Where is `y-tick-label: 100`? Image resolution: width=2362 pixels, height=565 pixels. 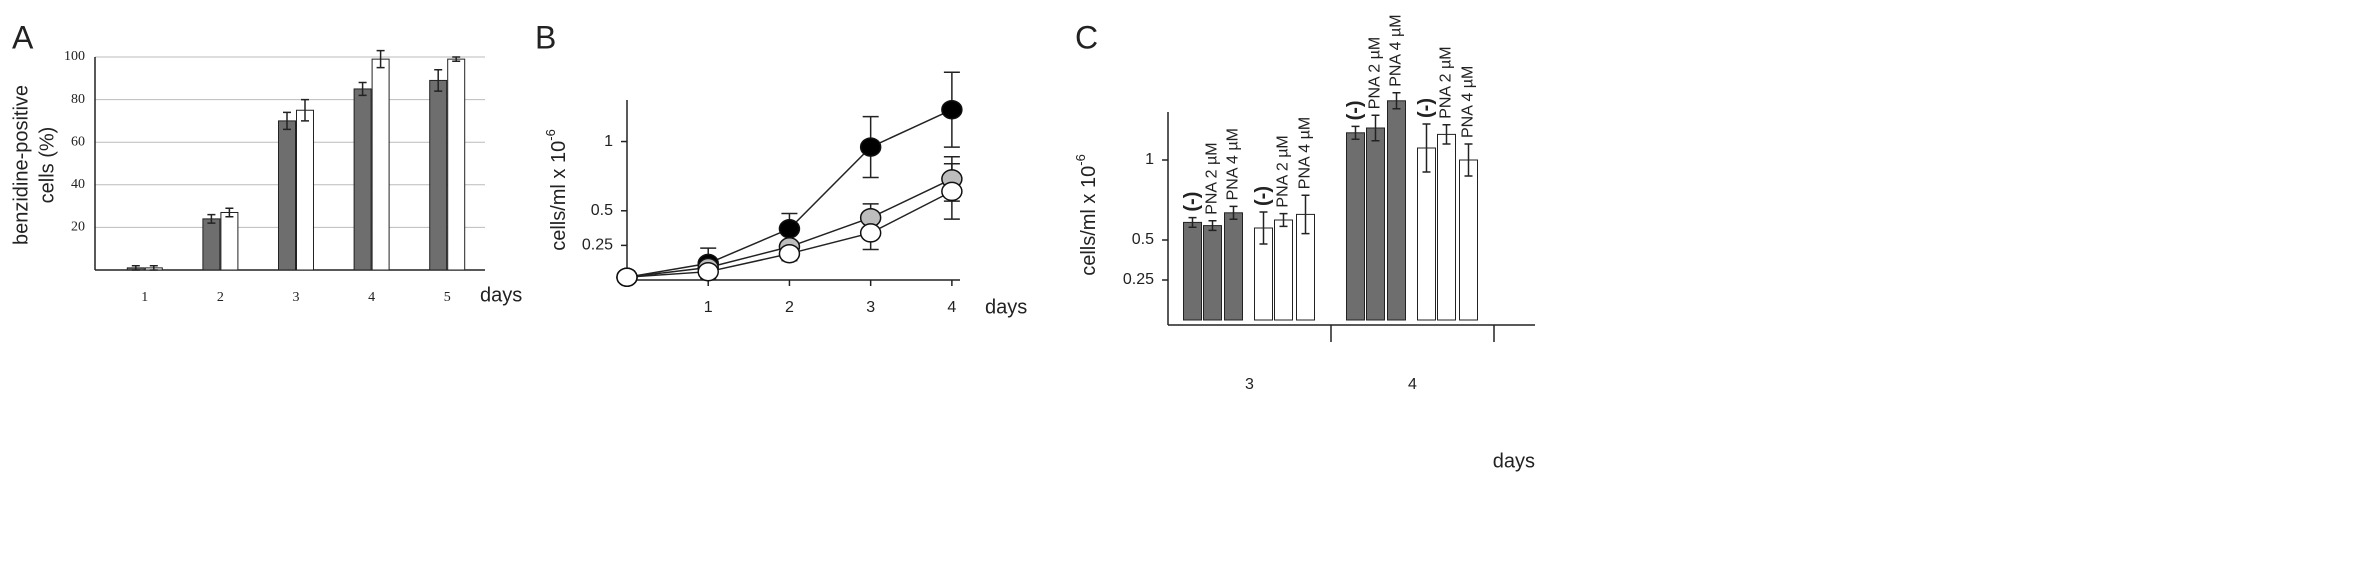
y-tick-label: 100 is located at coordinates (74, 56).